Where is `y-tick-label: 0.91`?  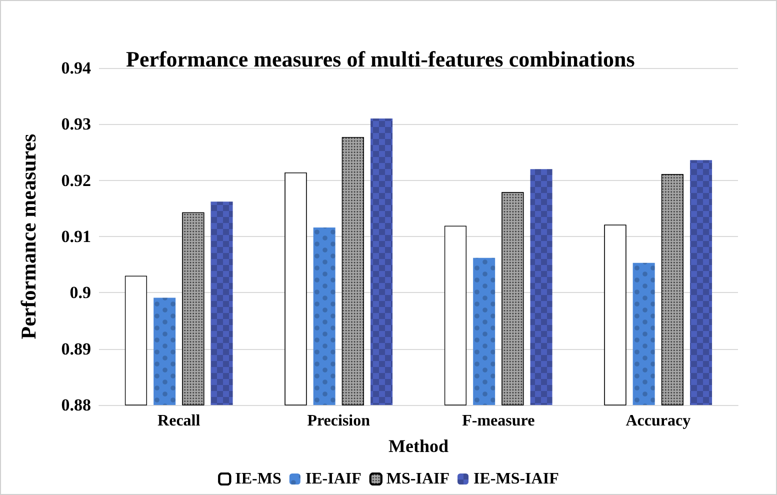
y-tick-label: 0.91 is located at coordinates (76, 236).